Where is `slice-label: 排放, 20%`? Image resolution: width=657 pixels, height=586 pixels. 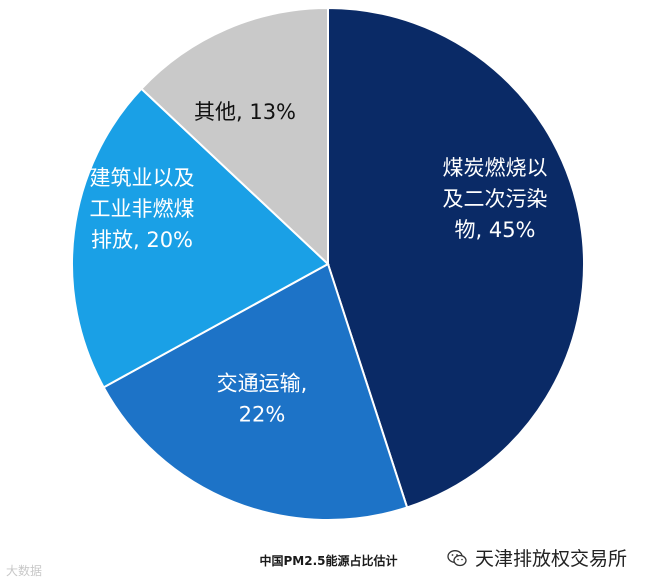
slice-label: 排放, 20% is located at coordinates (142, 240).